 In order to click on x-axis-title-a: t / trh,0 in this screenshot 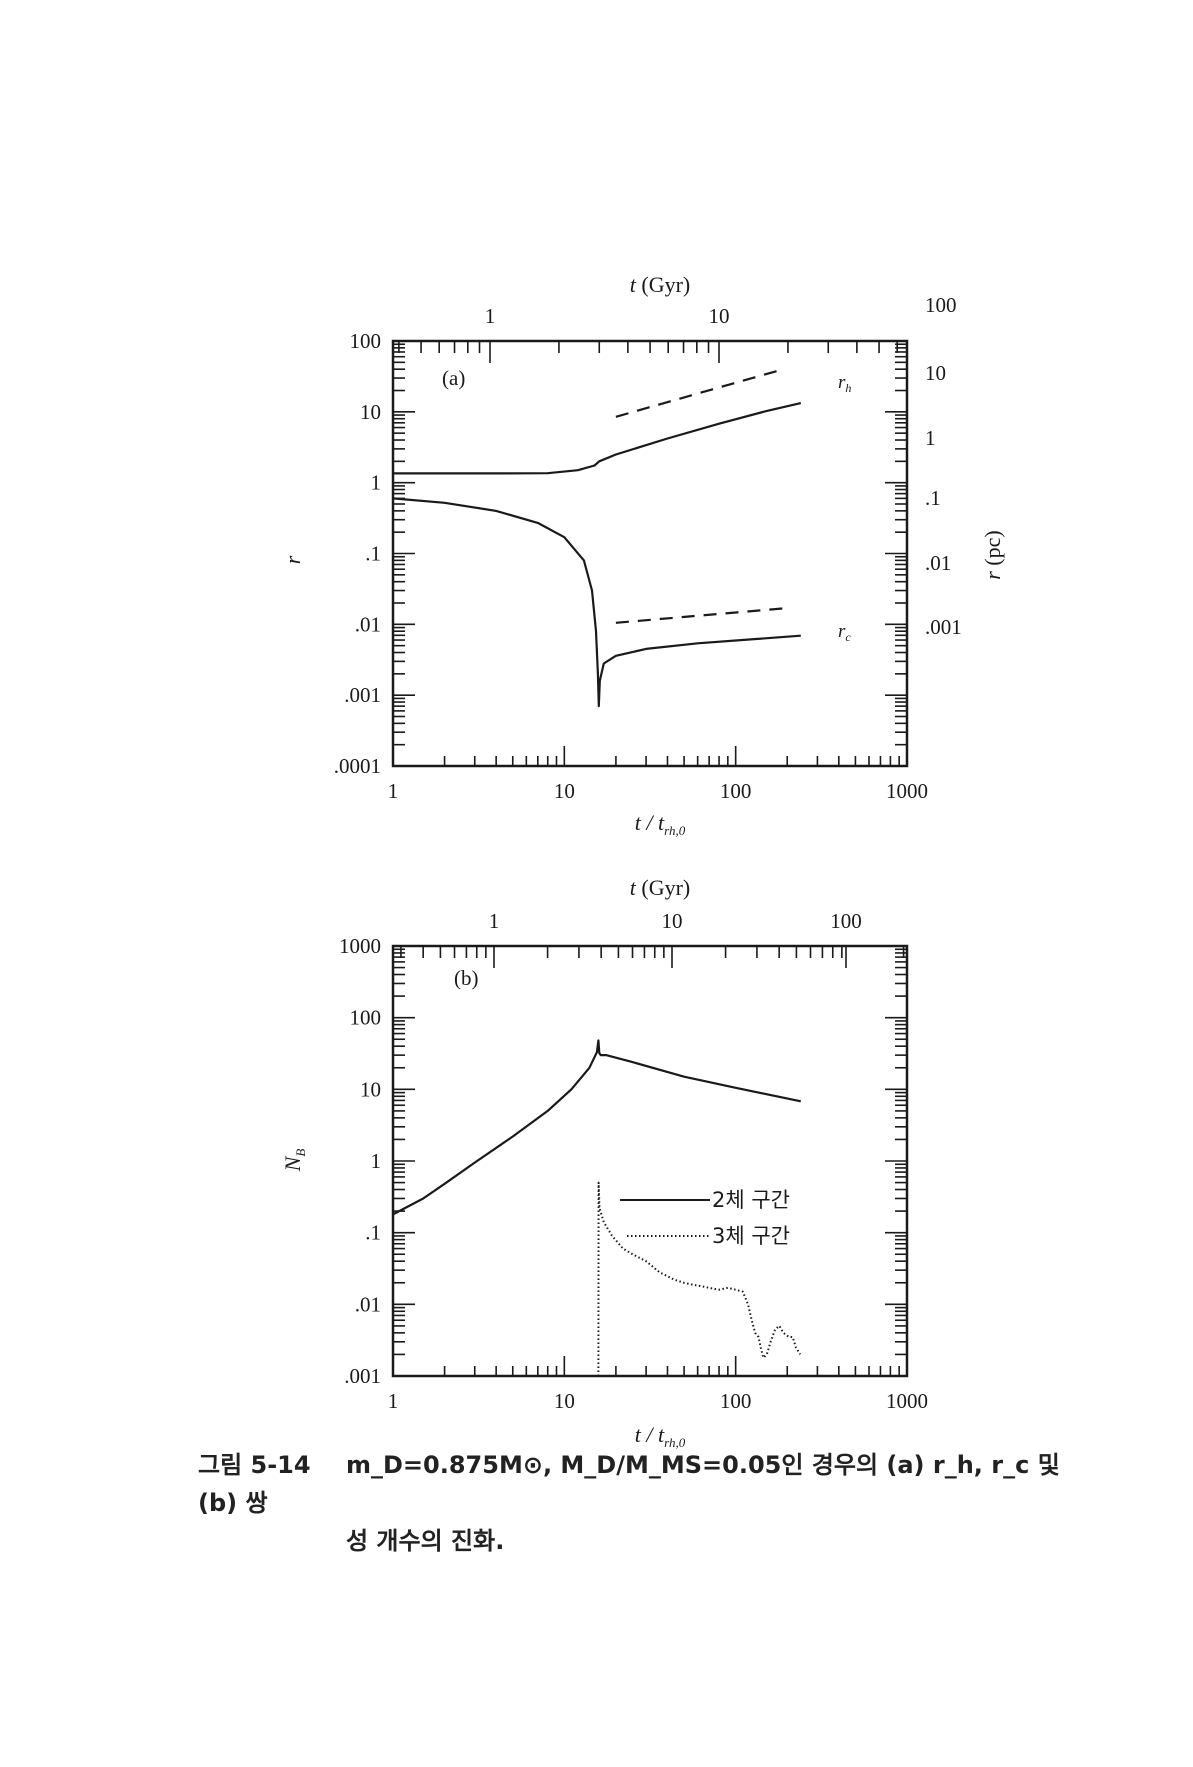, I will do `click(660, 824)`.